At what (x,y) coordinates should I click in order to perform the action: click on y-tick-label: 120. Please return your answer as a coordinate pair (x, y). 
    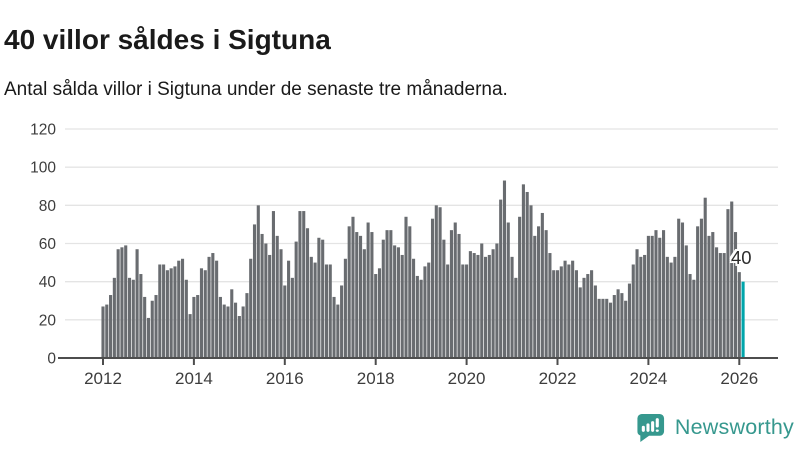
    Looking at the image, I should click on (43, 130).